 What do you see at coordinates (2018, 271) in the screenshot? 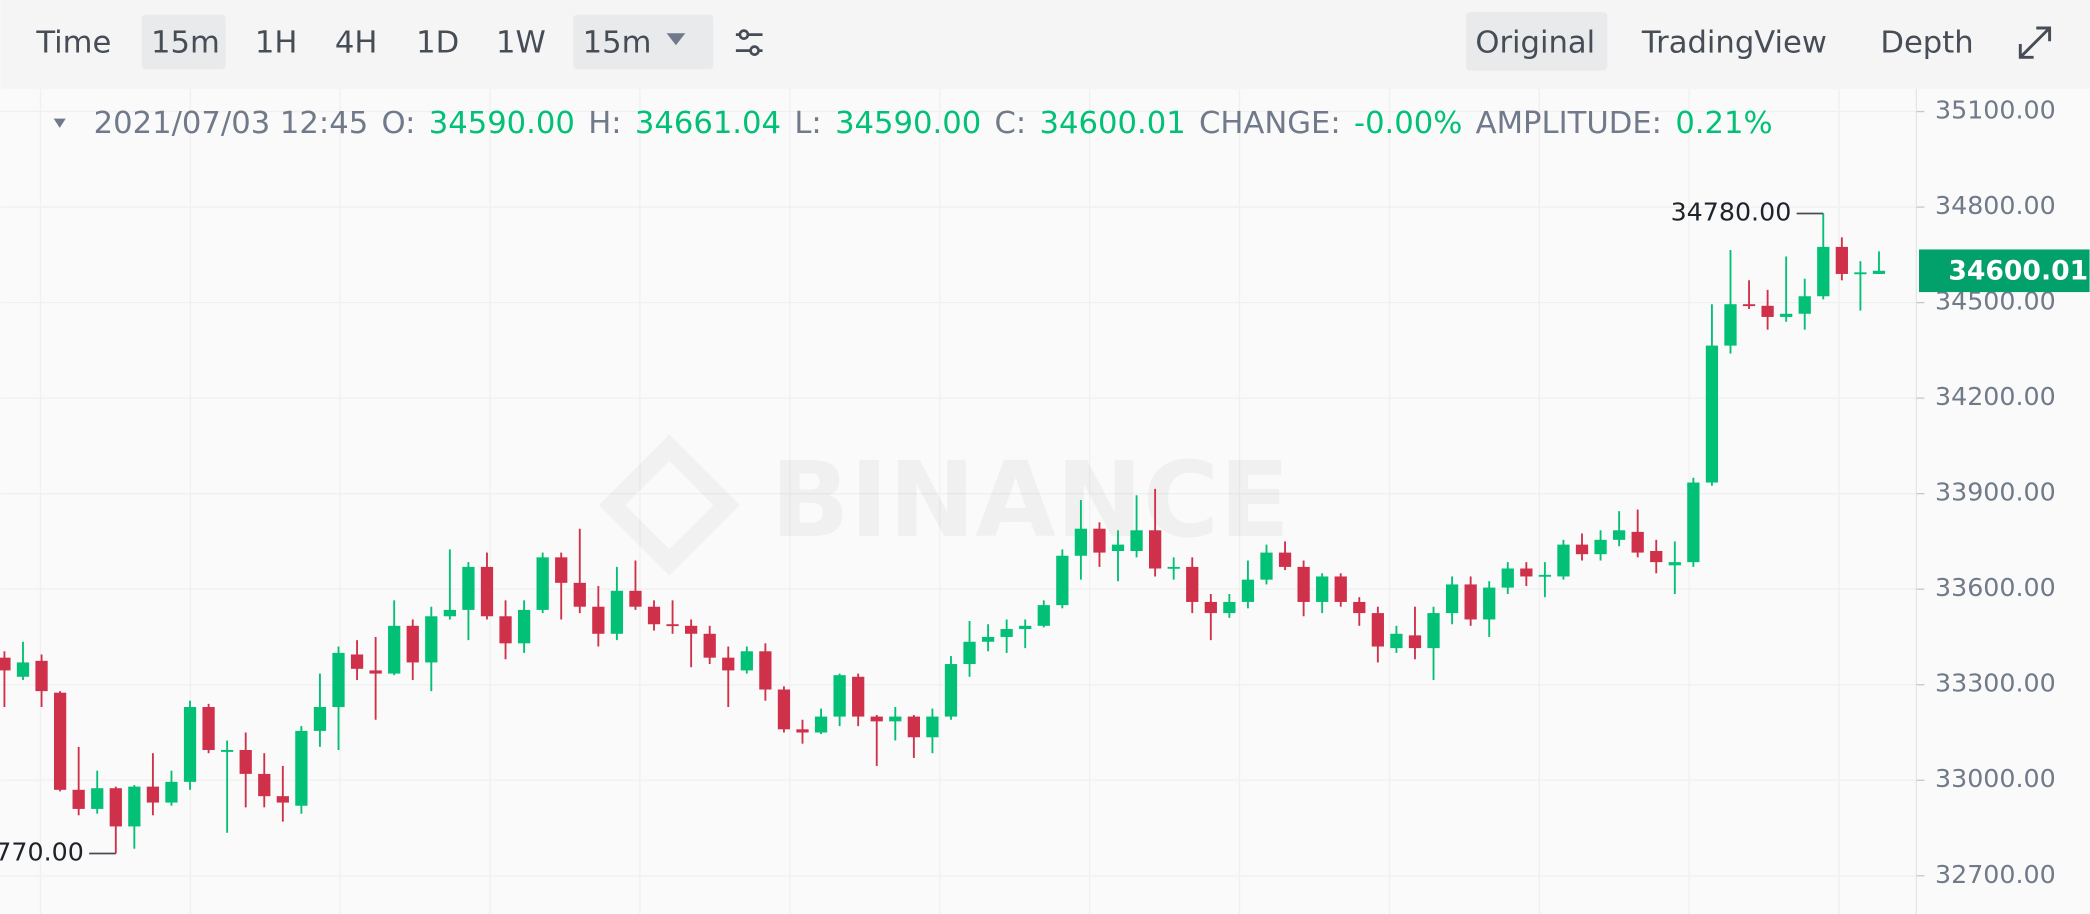
I see `price-tag-label: 34600.01` at bounding box center [2018, 271].